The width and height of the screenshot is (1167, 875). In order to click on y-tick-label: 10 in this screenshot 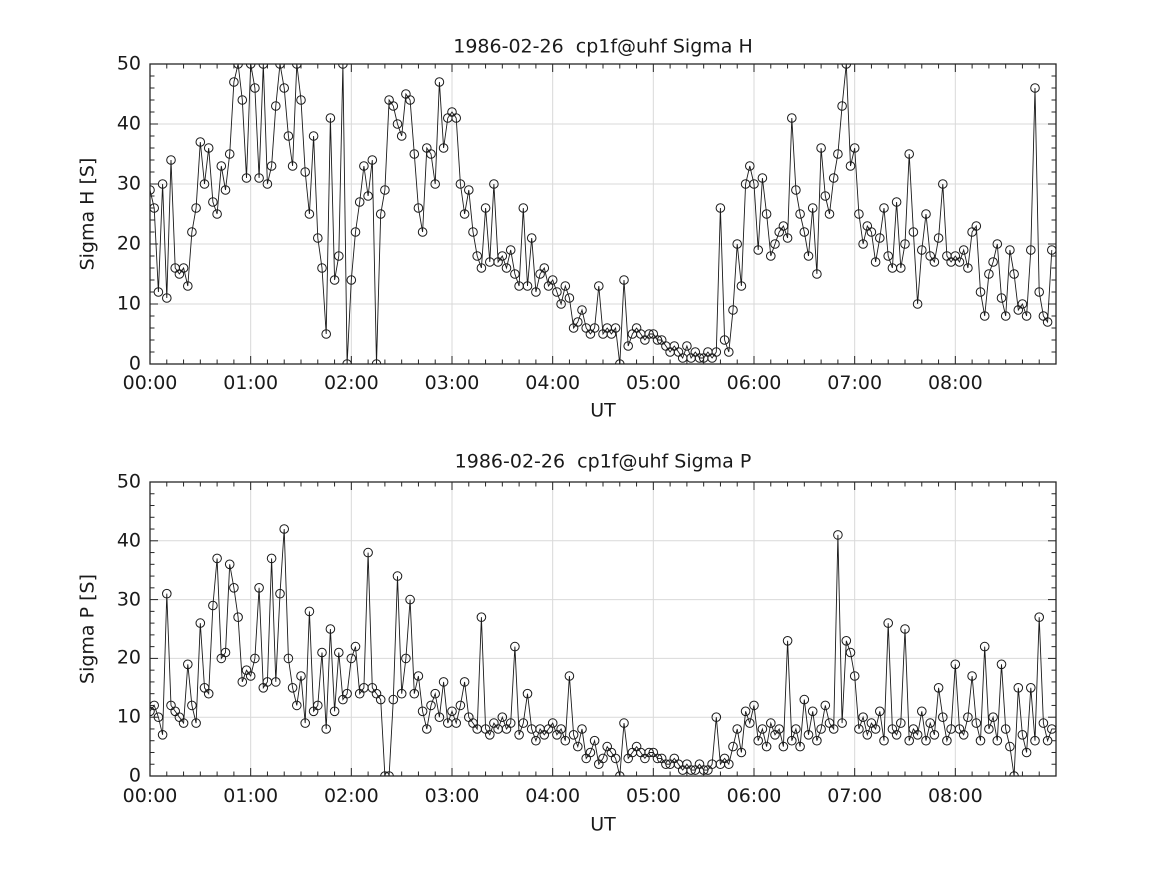, I will do `click(128, 303)`.